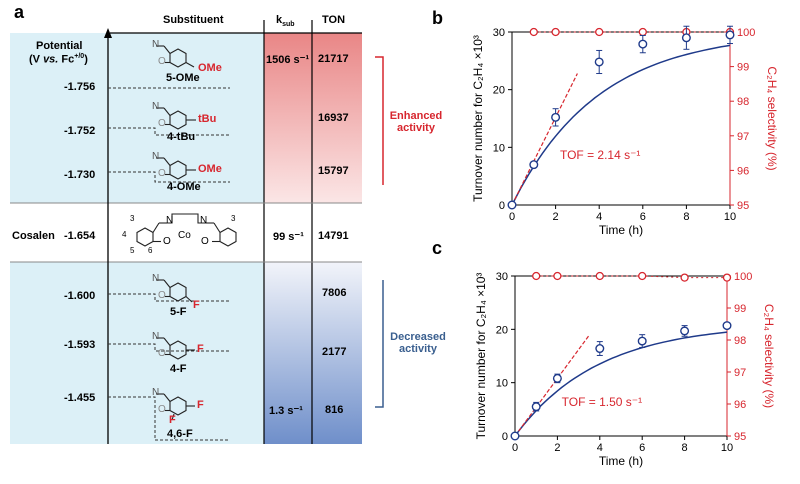 The image size is (800, 484). I want to click on y-tick-label-left: 30, so click(499, 33).